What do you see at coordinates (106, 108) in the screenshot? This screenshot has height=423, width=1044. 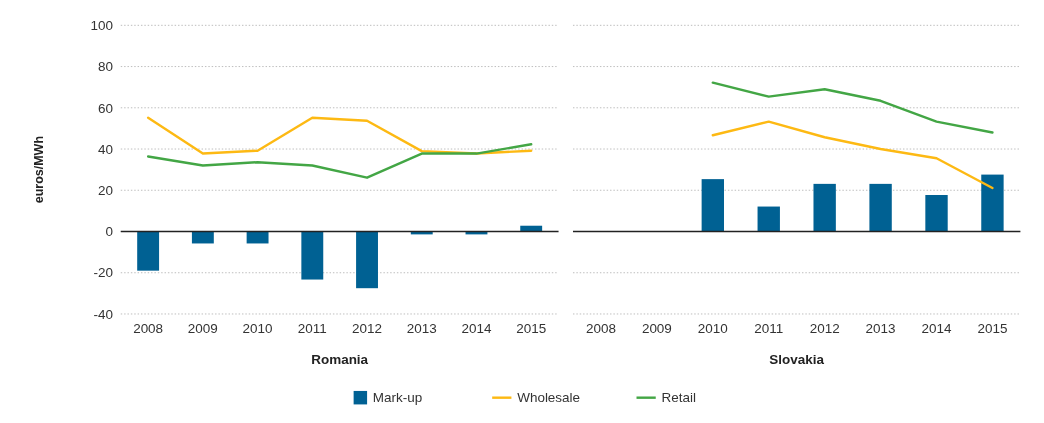 I see `y-tick-label: 60` at bounding box center [106, 108].